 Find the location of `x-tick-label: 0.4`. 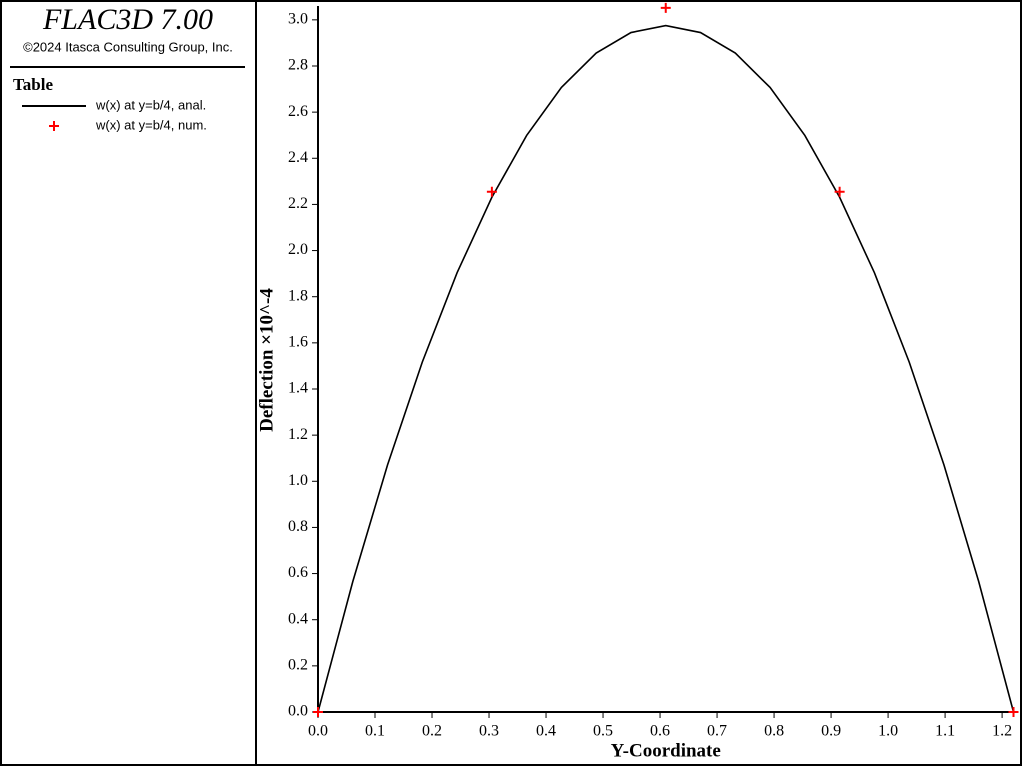

x-tick-label: 0.4 is located at coordinates (546, 731).